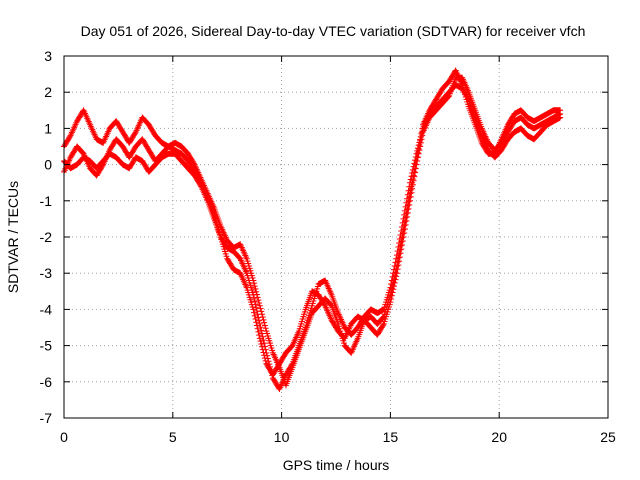 The width and height of the screenshot is (640, 480). I want to click on y-tick-label: 3, so click(48, 56).